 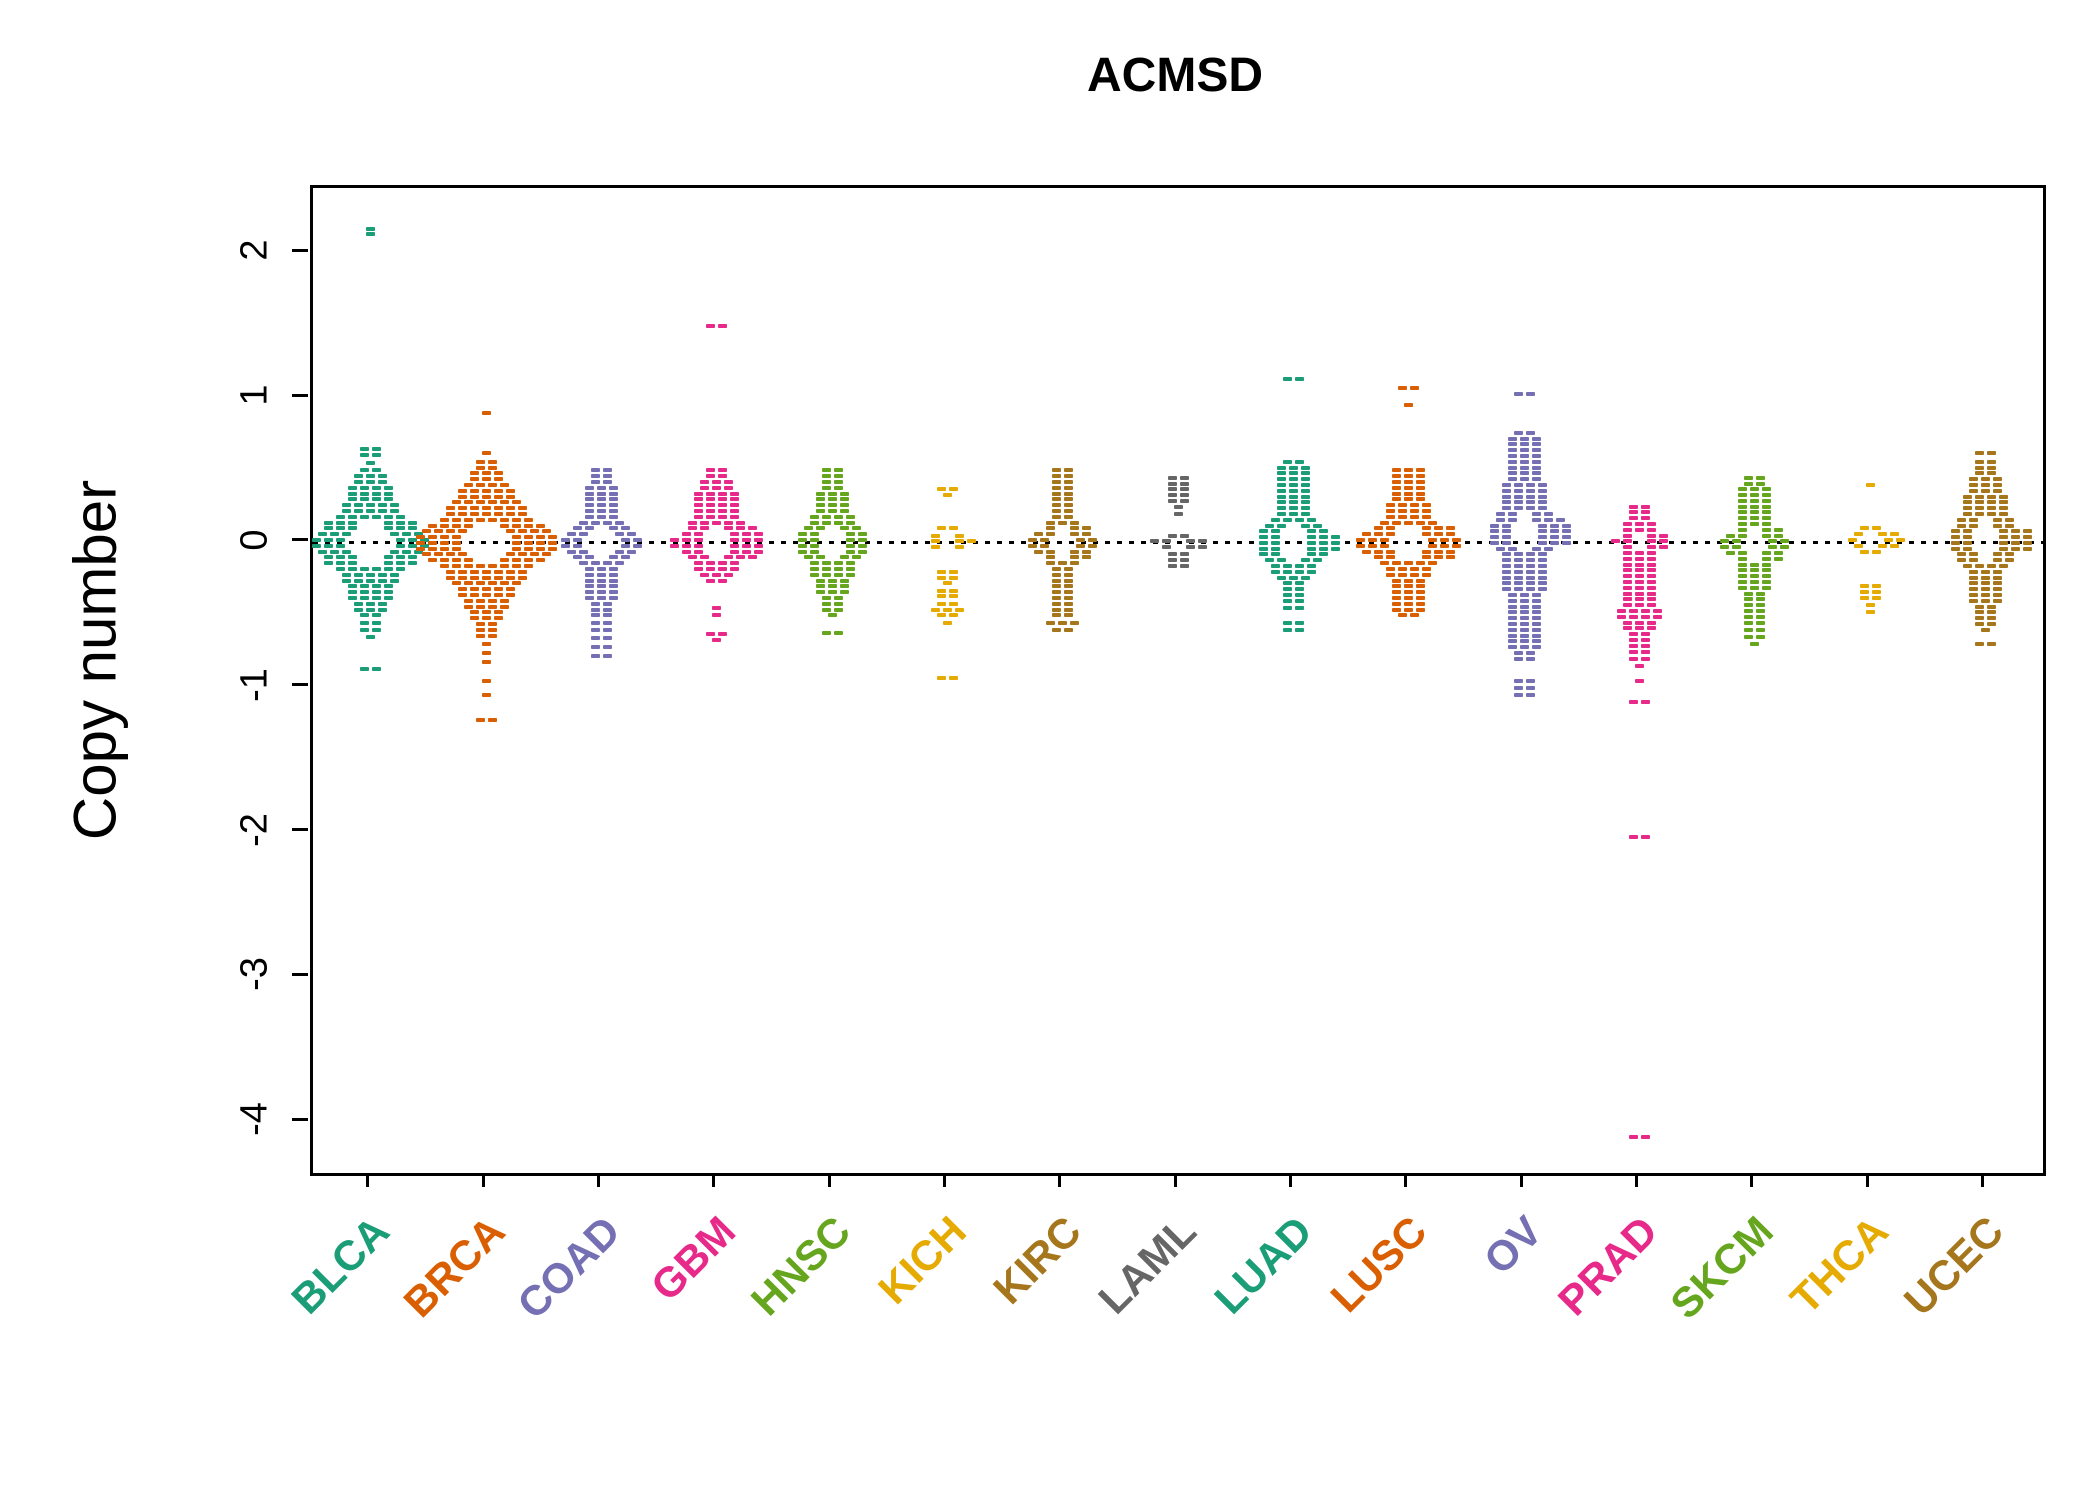 I want to click on y-tick-label: -4, so click(x=254, y=1119).